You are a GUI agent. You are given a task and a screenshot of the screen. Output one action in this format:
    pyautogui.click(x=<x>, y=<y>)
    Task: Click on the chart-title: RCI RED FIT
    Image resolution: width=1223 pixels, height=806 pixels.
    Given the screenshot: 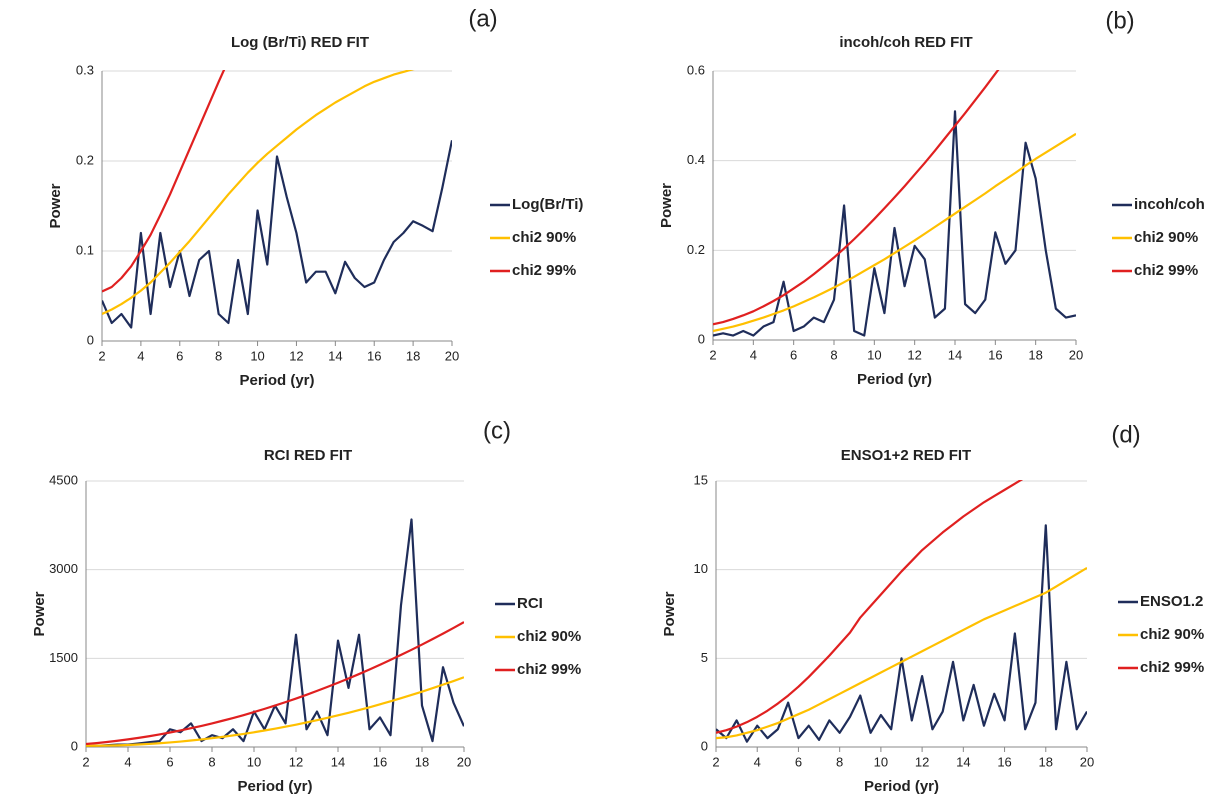 What is the action you would take?
    pyautogui.click(x=308, y=455)
    